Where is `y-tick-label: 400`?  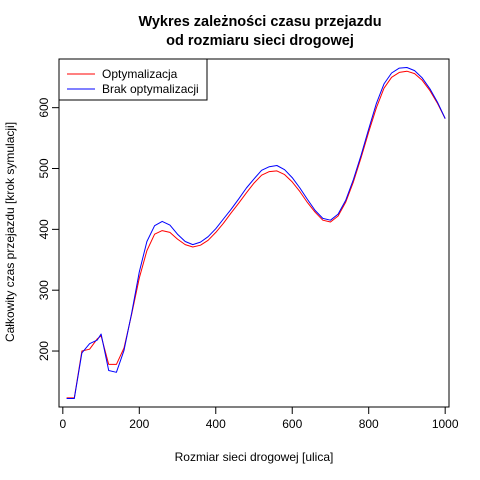 y-tick-label: 400 is located at coordinates (44, 229).